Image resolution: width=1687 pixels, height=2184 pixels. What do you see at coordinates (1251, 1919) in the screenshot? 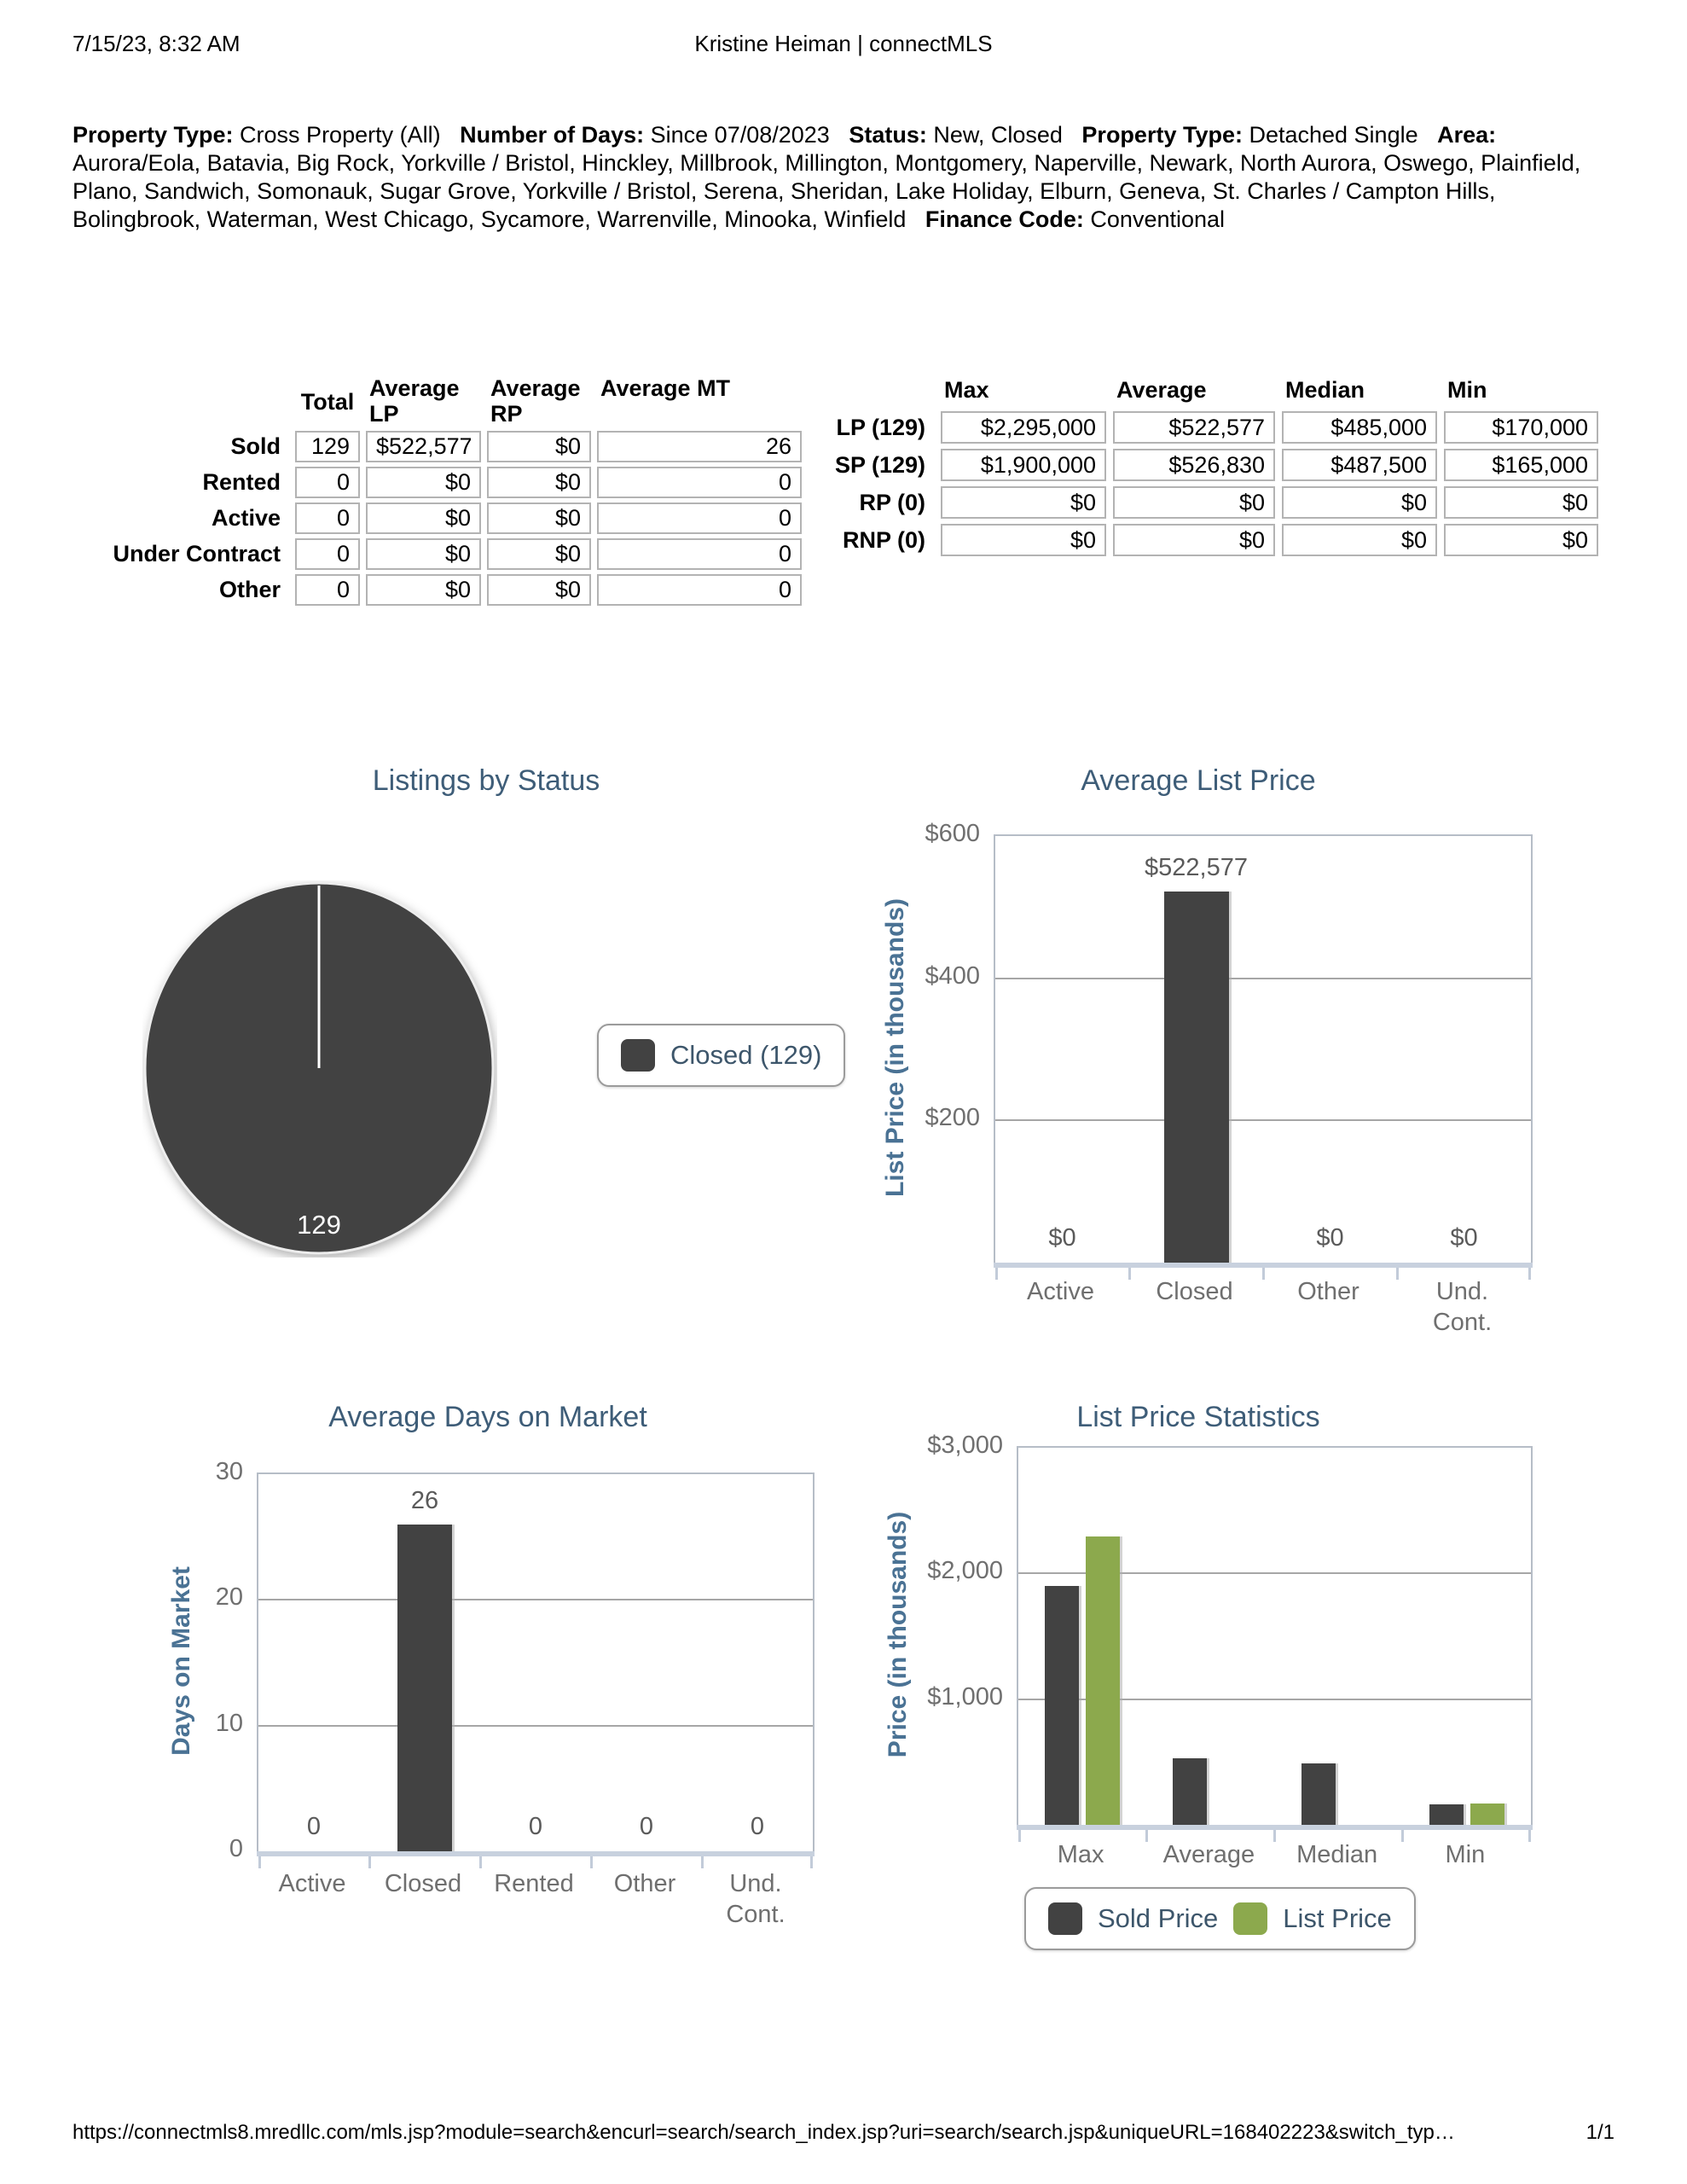
I see `legend-swatch-list-price` at bounding box center [1251, 1919].